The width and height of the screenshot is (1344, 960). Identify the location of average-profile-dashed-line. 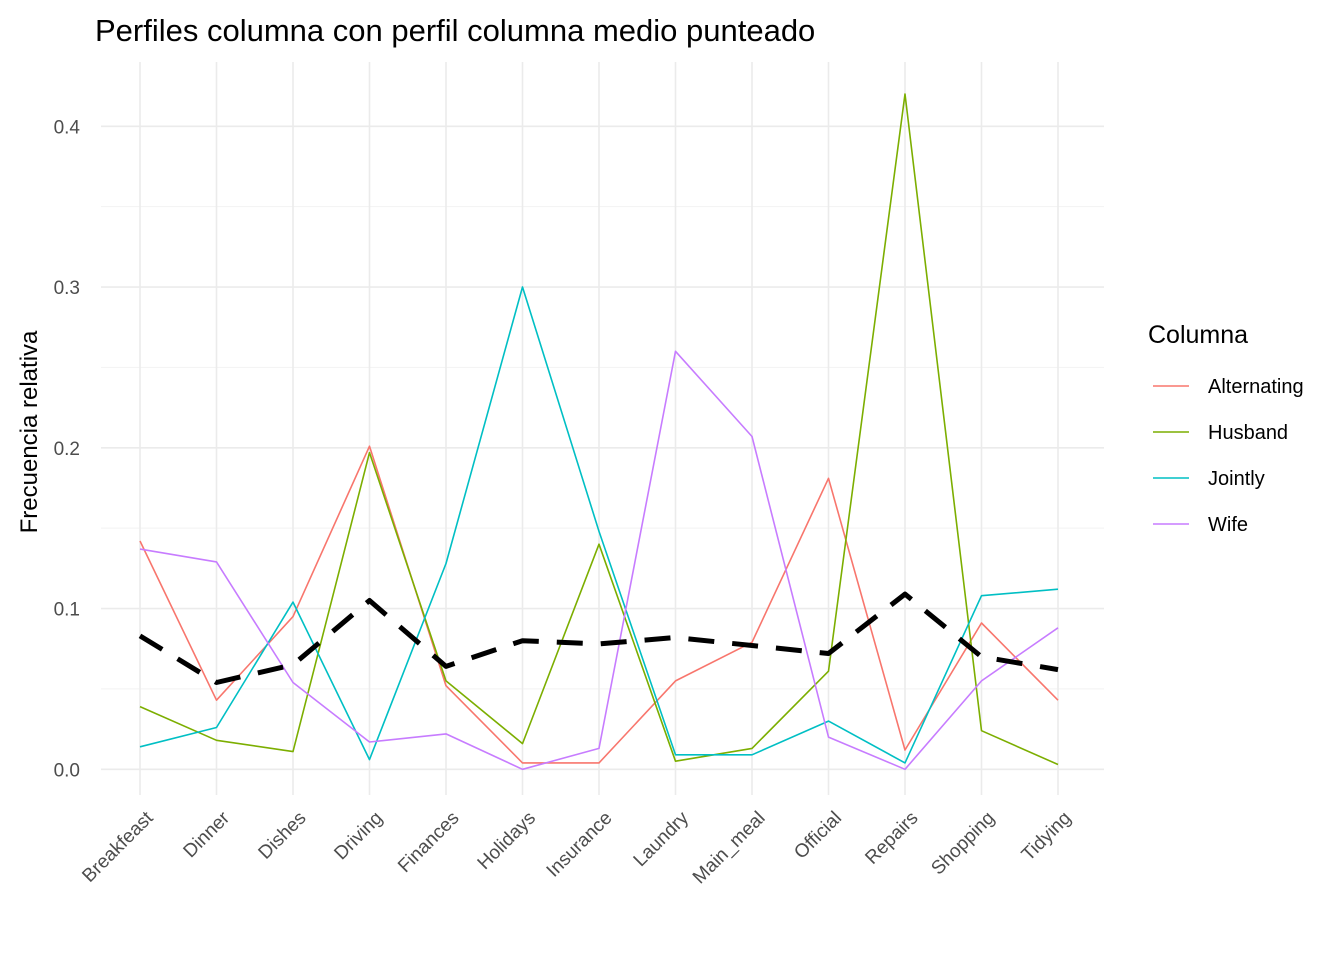
(598, 638).